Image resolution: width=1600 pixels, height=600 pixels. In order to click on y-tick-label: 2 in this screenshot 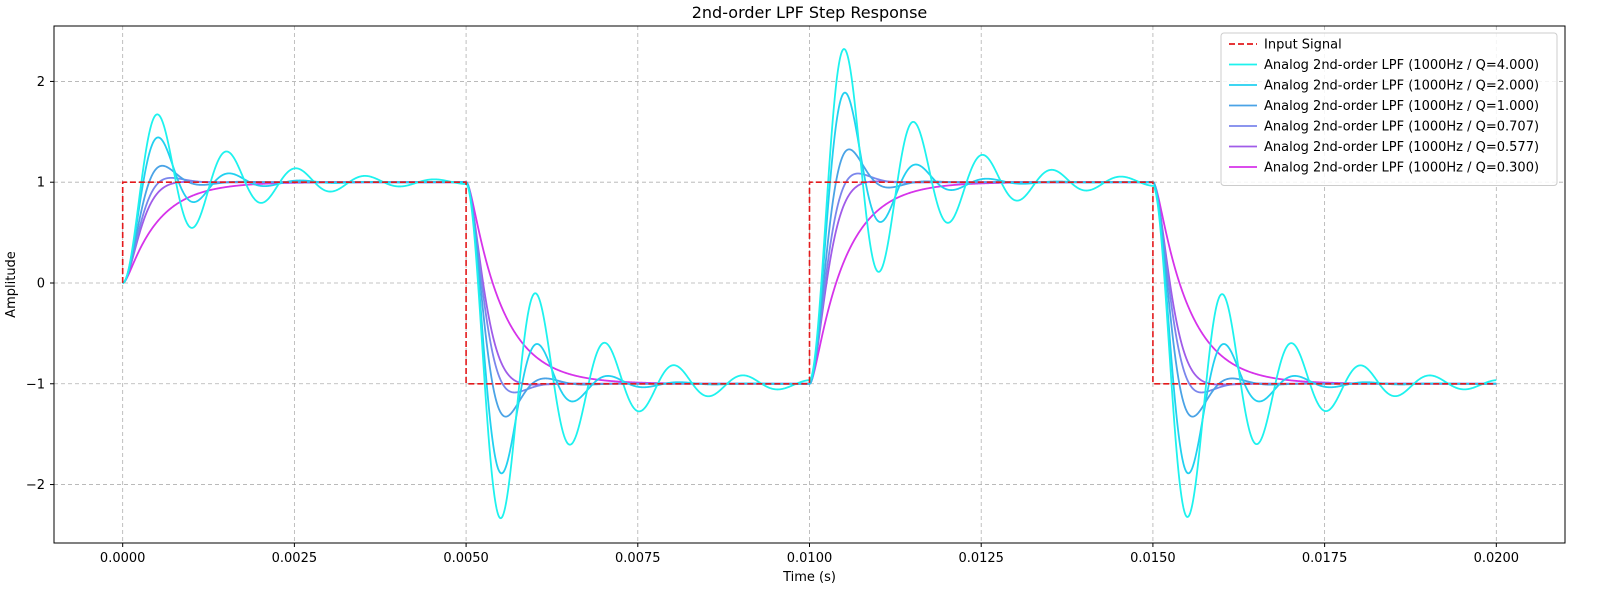, I will do `click(41, 82)`.